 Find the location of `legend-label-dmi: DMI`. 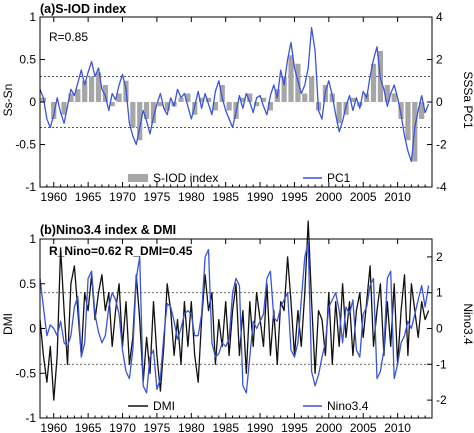

legend-label-dmi: DMI is located at coordinates (164, 406).